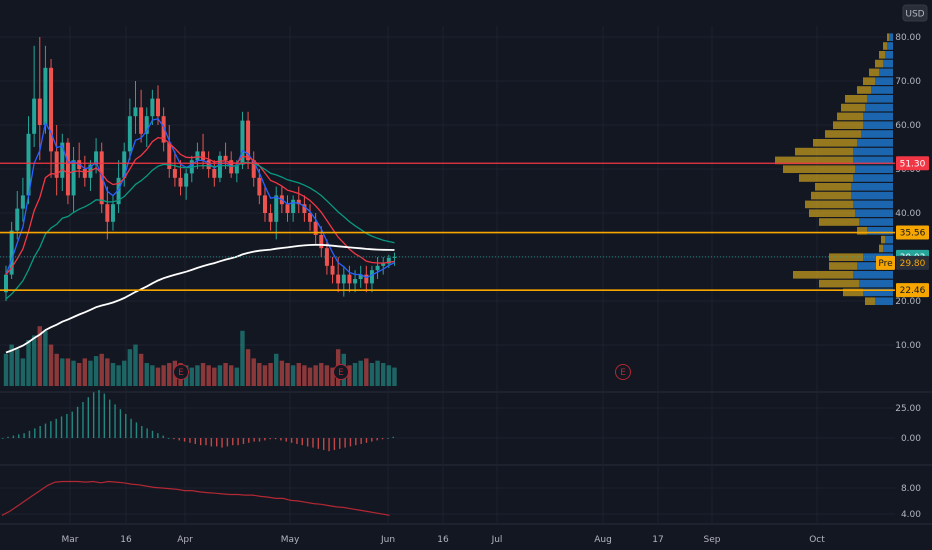  What do you see at coordinates (908, 82) in the screenshot?
I see `y-tick-label: 70.00` at bounding box center [908, 82].